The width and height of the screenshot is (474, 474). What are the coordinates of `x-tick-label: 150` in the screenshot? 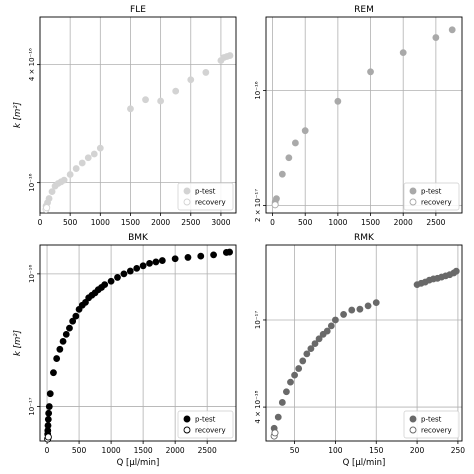 It's located at (376, 450).